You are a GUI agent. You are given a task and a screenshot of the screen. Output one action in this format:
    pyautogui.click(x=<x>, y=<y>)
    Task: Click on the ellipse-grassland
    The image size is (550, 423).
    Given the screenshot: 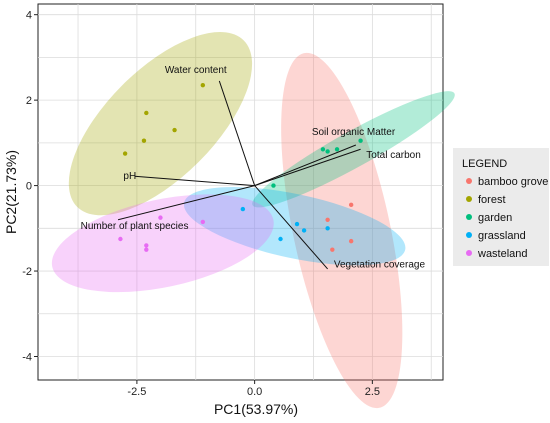 What is the action you would take?
    pyautogui.click(x=294, y=226)
    